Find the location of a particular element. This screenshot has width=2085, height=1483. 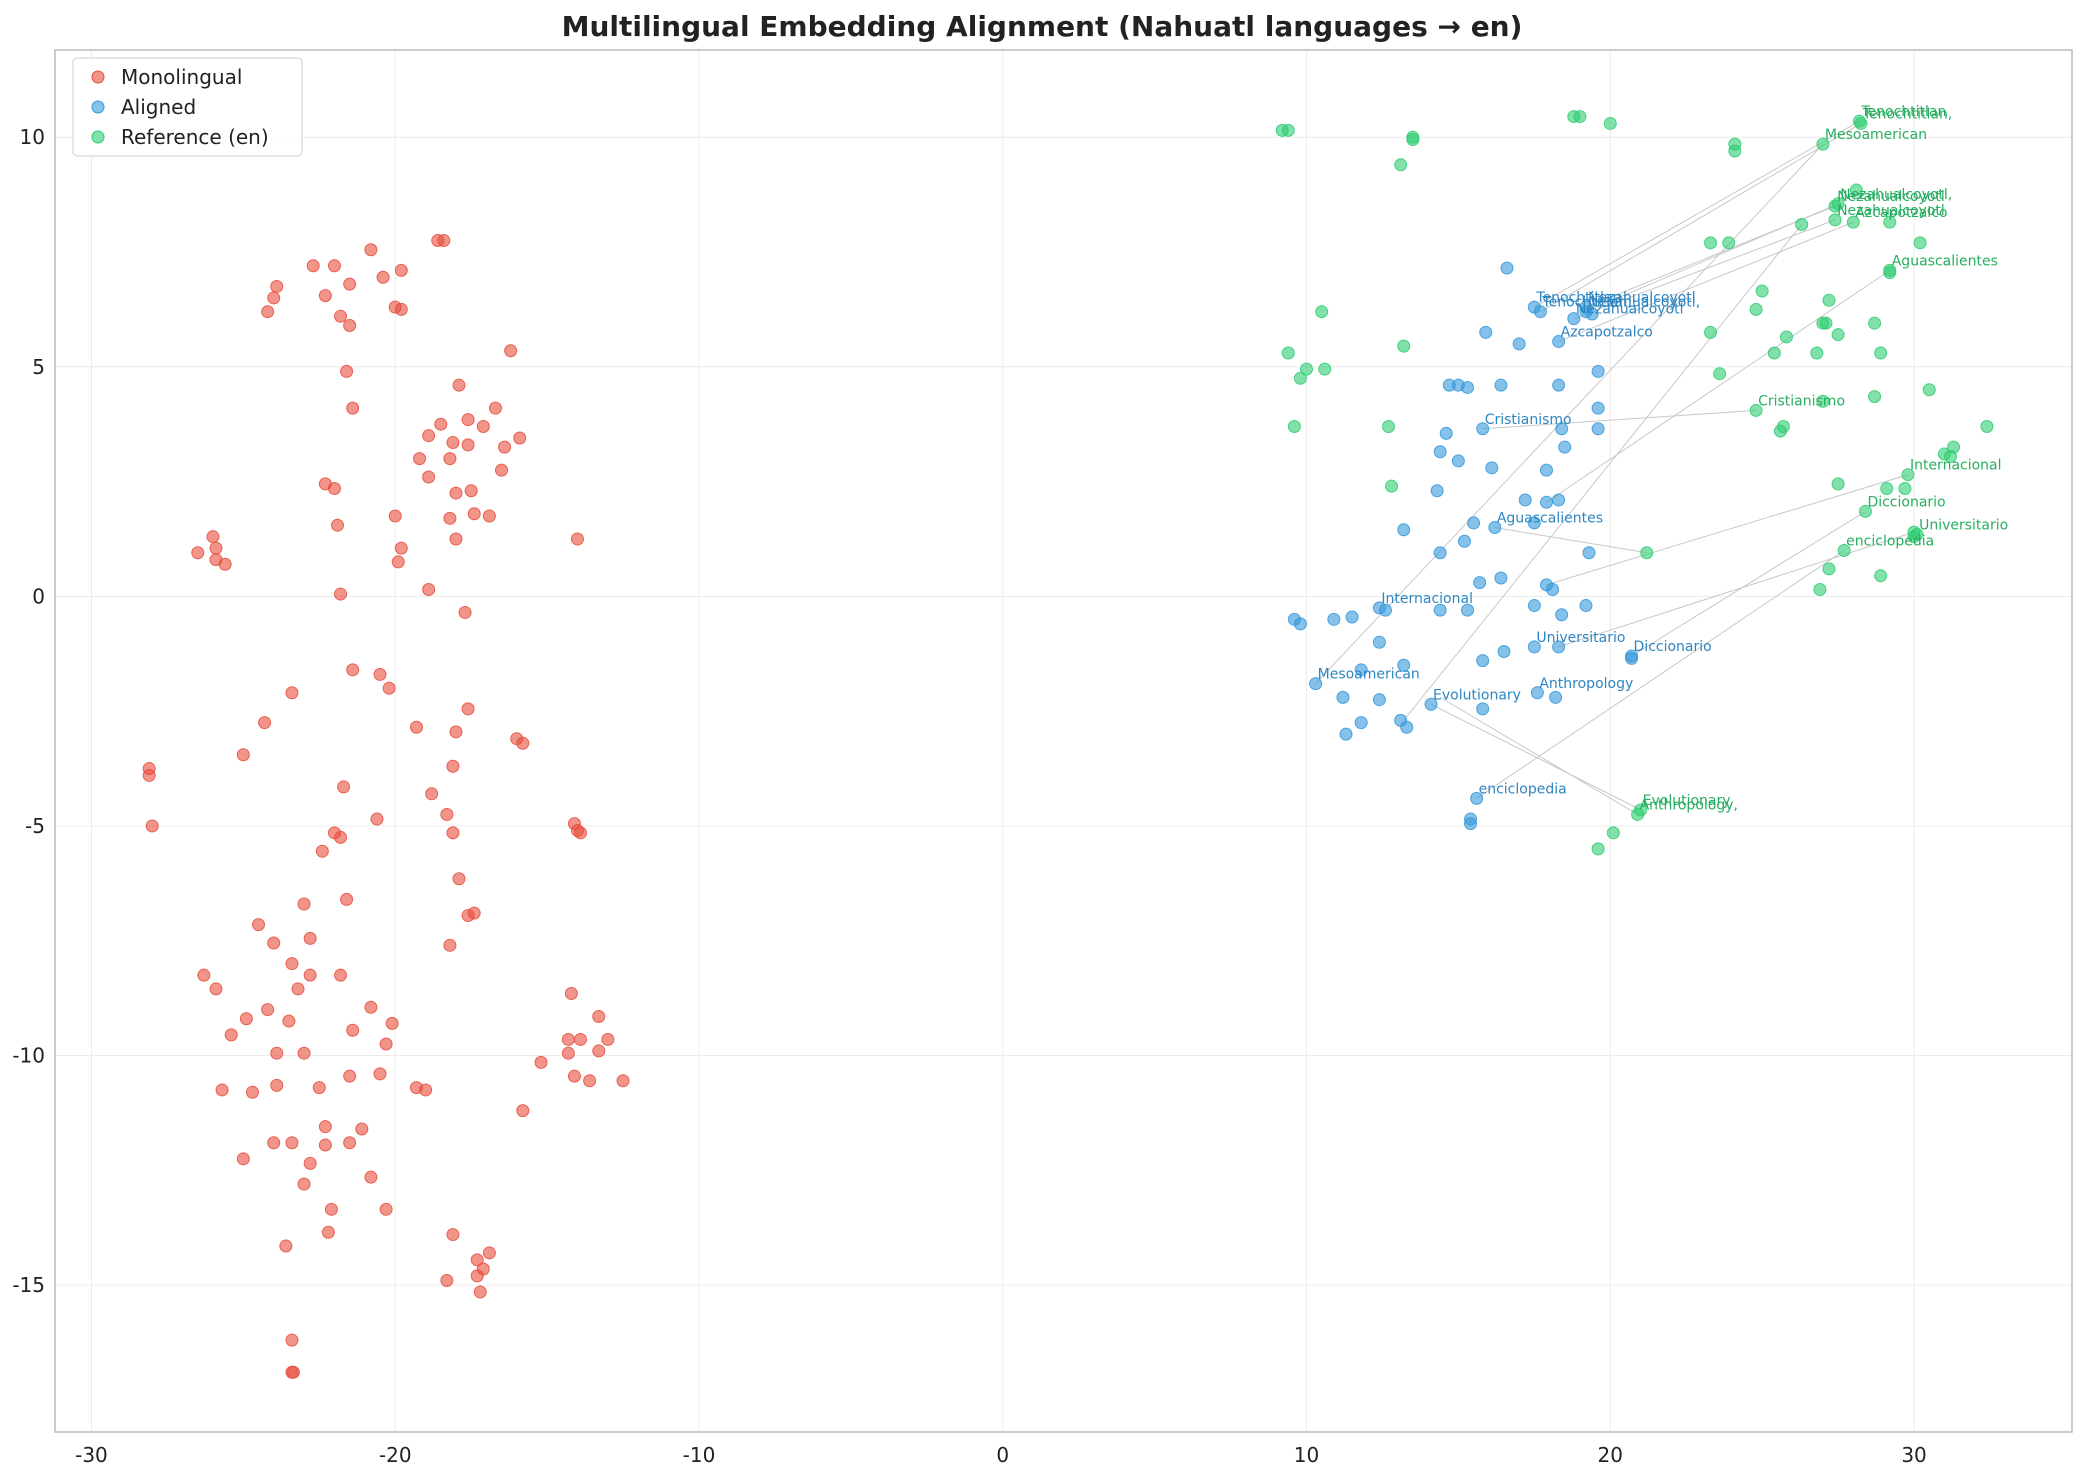

x-tick-label: 30 is located at coordinates (1913, 1455).